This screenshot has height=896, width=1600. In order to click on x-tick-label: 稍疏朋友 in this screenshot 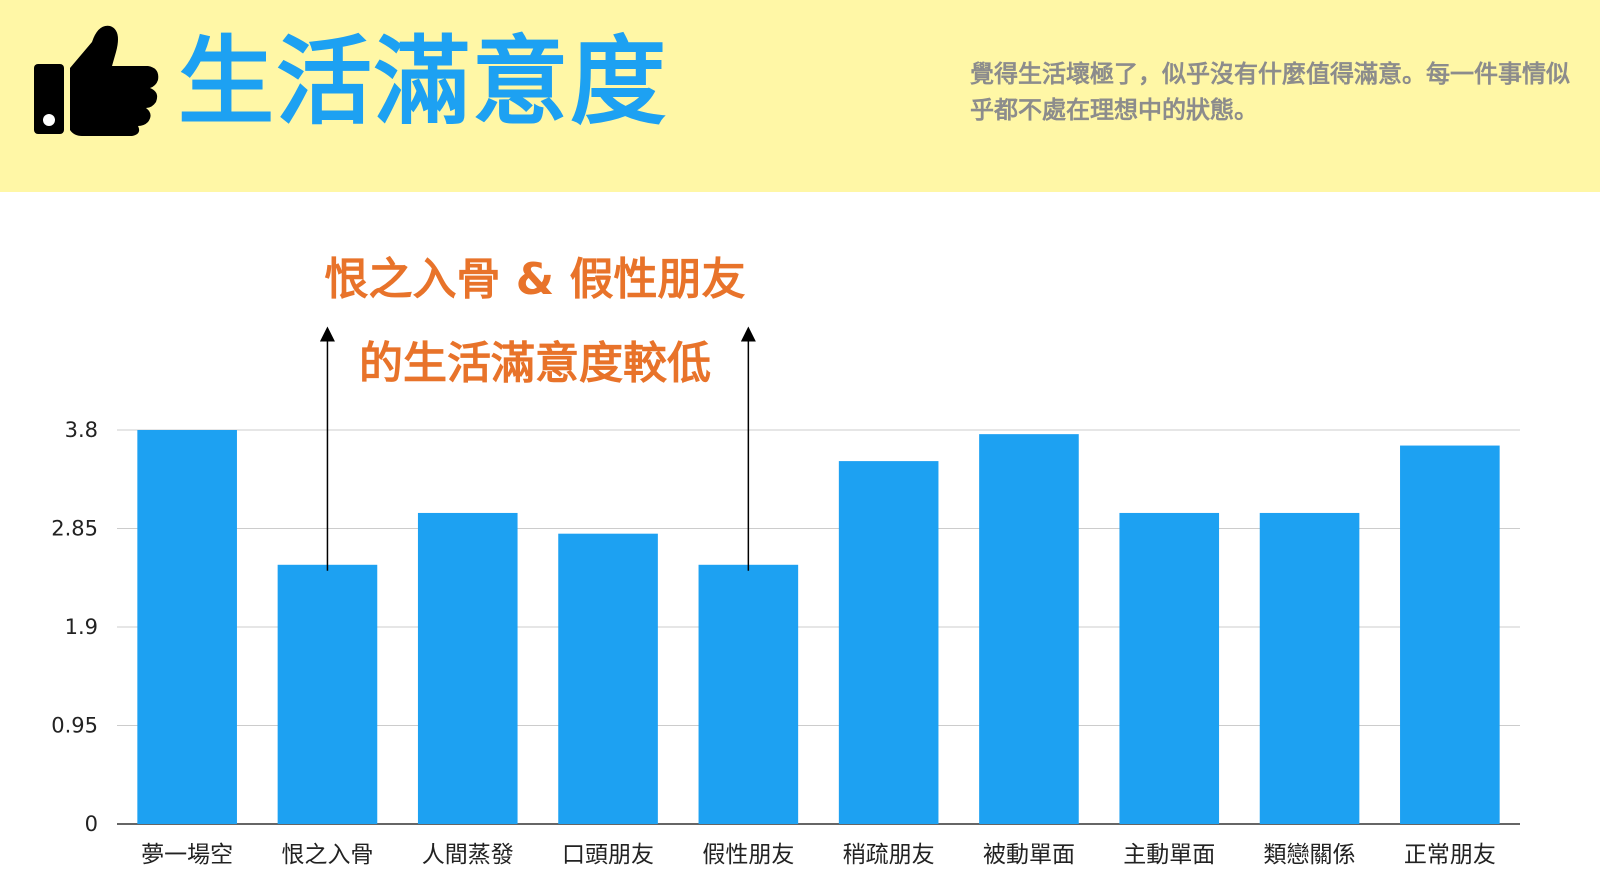, I will do `click(889, 855)`.